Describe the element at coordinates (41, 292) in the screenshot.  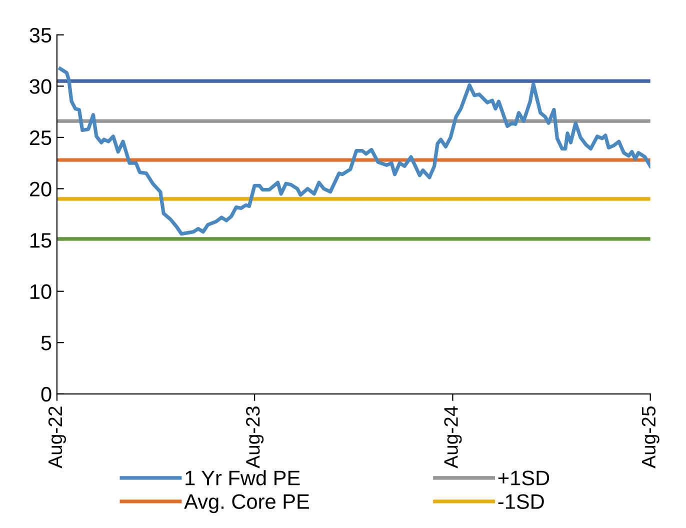
I see `y-tick-label: 10` at that location.